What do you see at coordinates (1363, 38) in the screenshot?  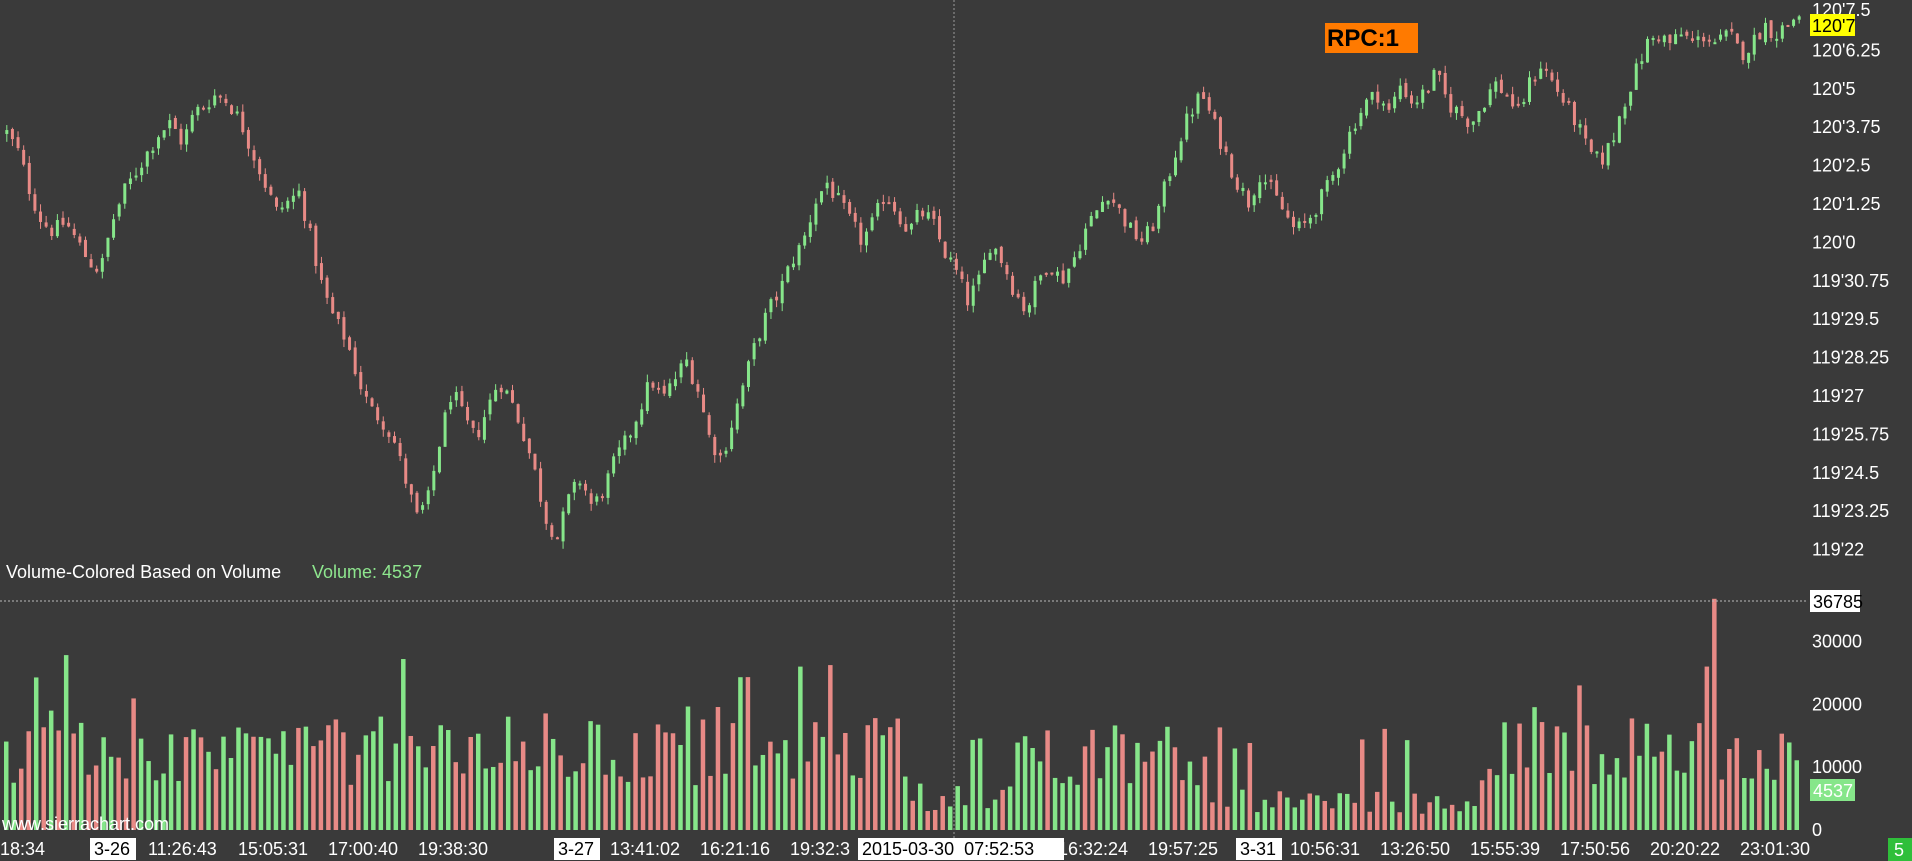 I see `study-label-rpc: RPC:1` at bounding box center [1363, 38].